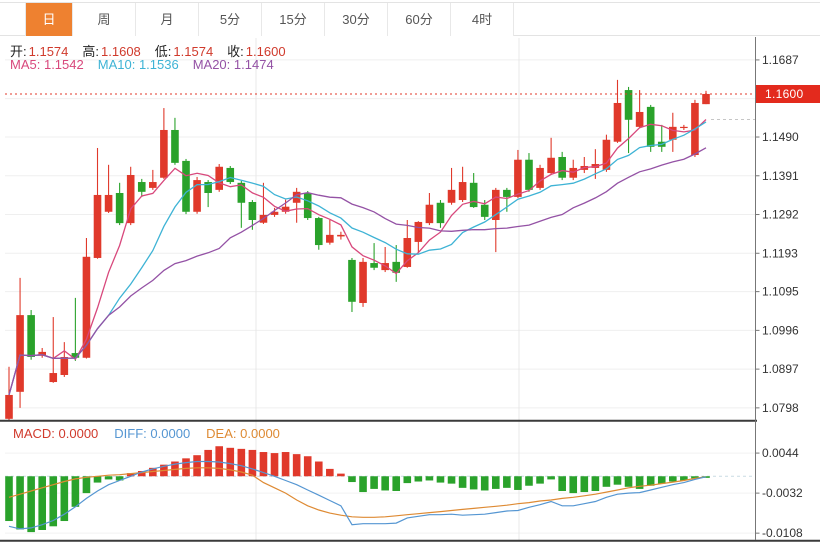  What do you see at coordinates (780, 253) in the screenshot?
I see `svg-text: 1.1193` at bounding box center [780, 253].